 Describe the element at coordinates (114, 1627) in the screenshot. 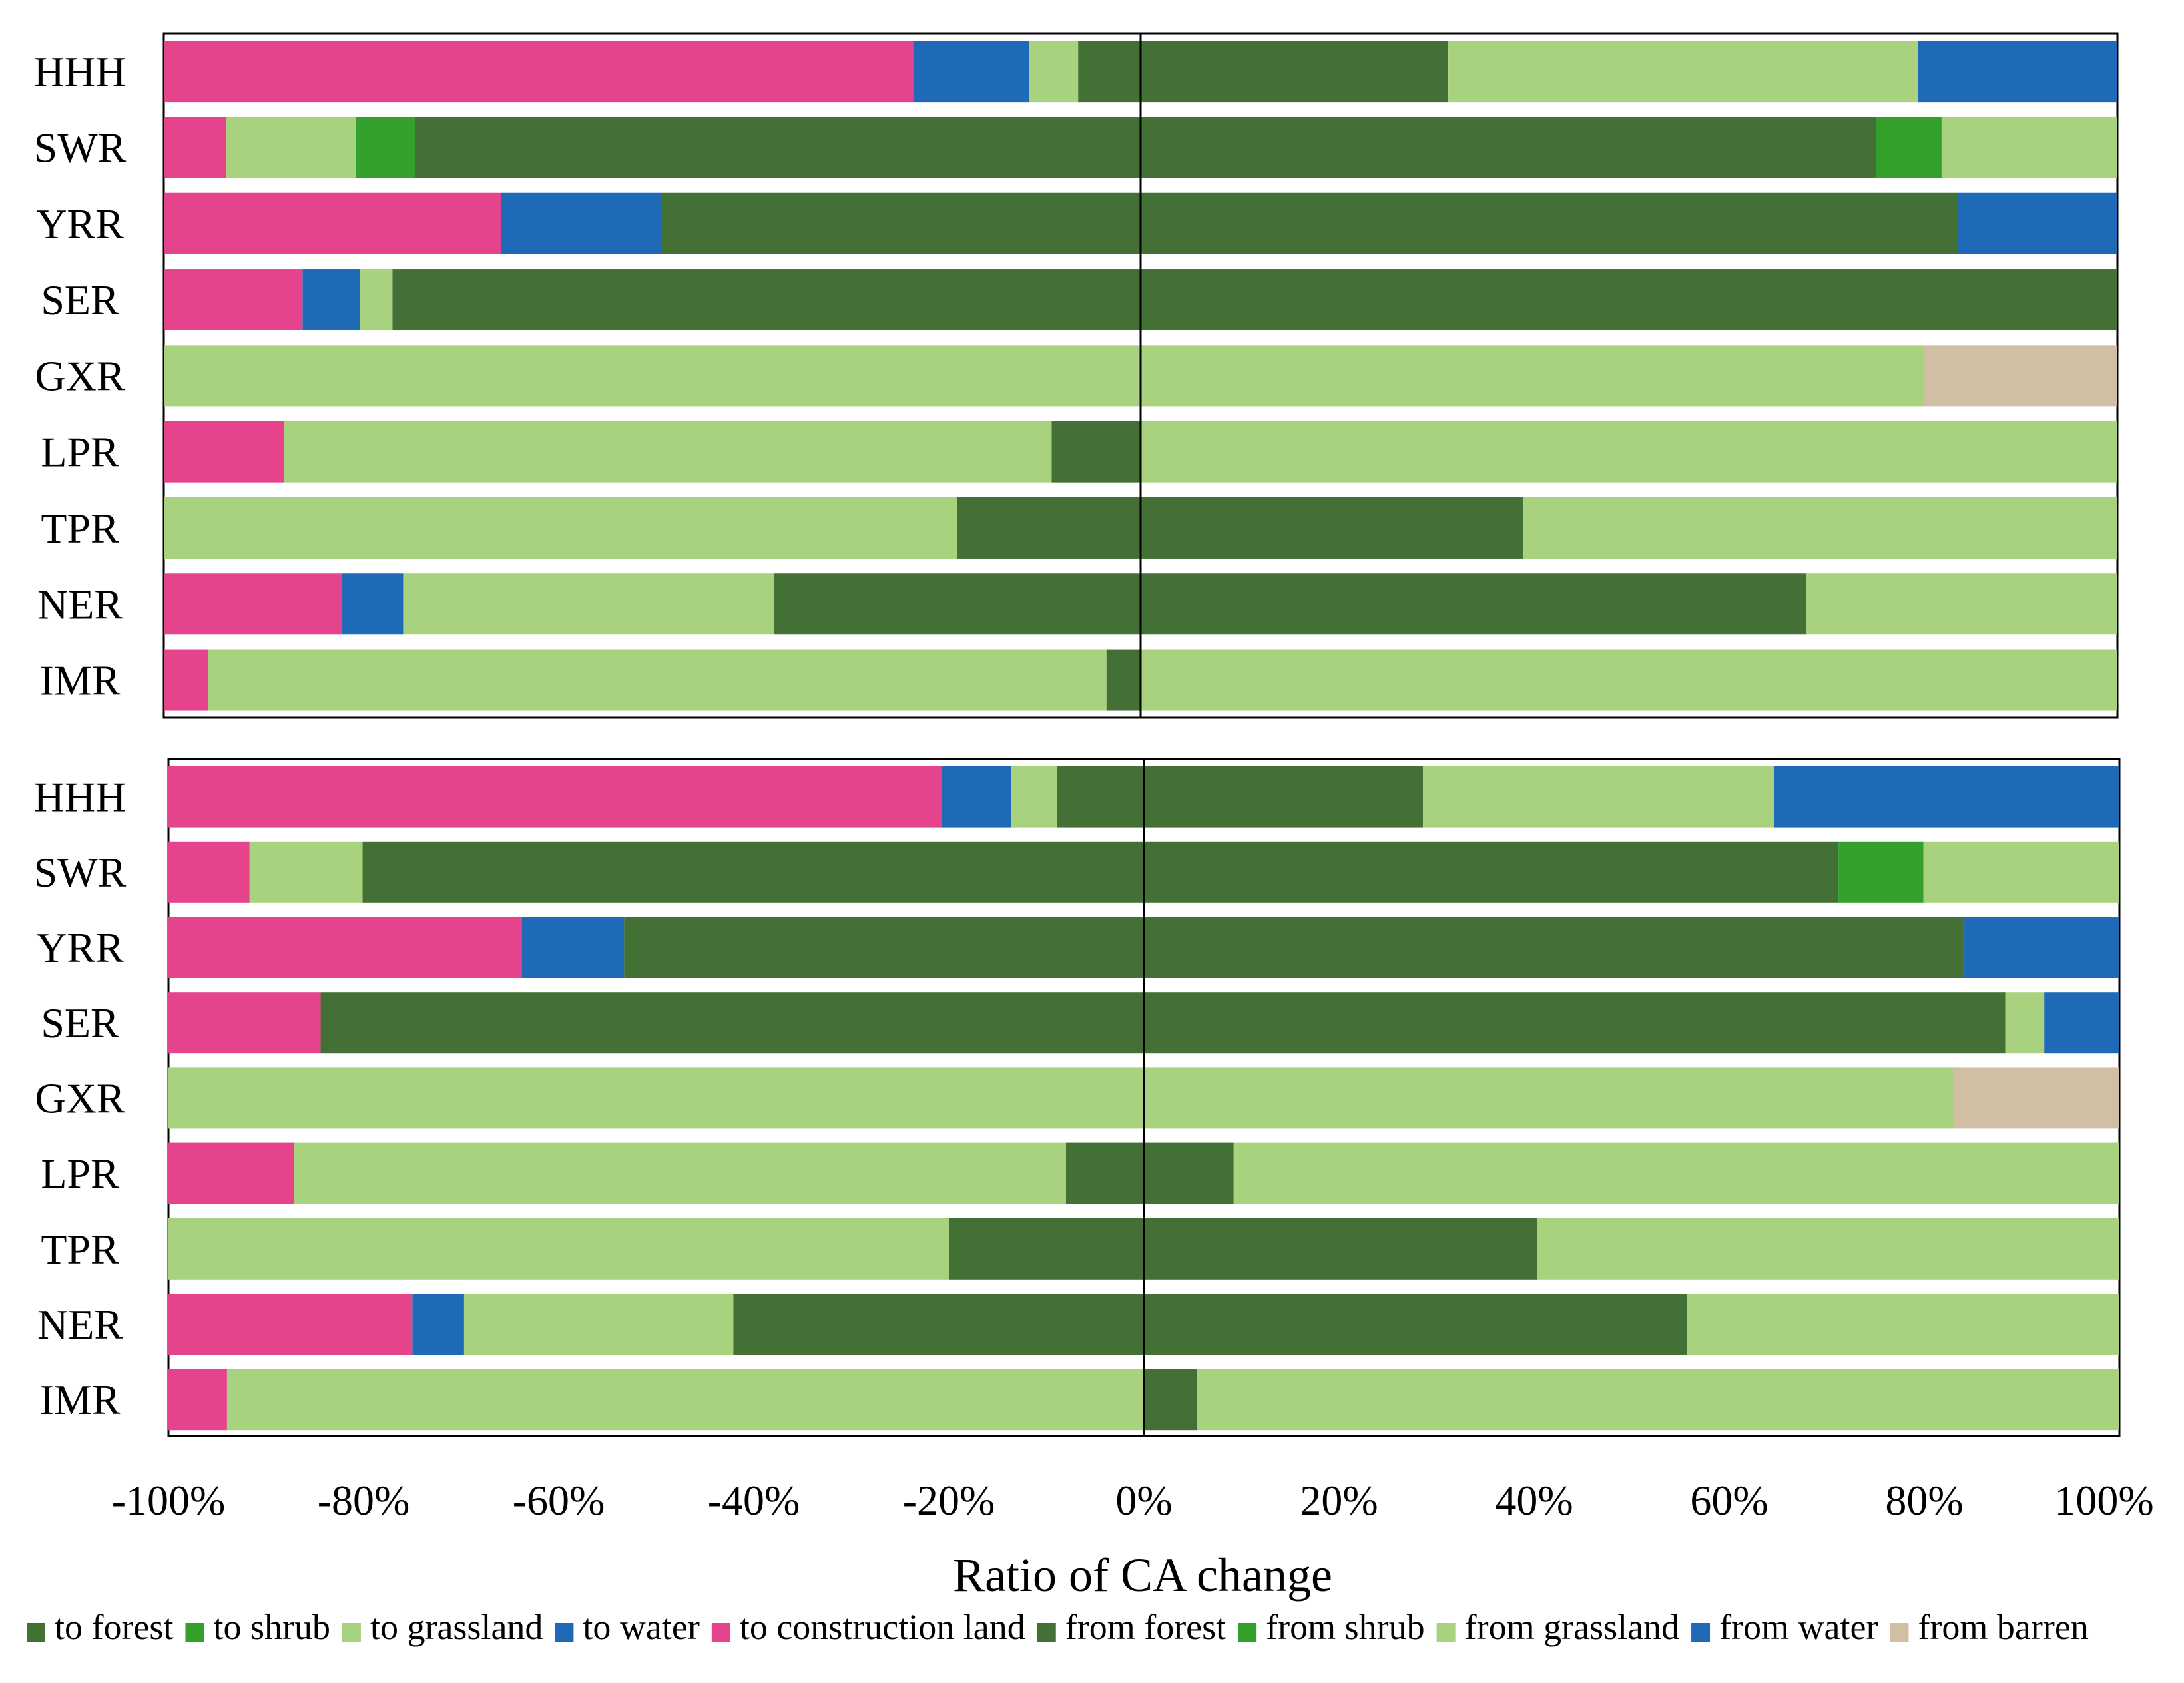

I see `legend-label: to forest` at that location.